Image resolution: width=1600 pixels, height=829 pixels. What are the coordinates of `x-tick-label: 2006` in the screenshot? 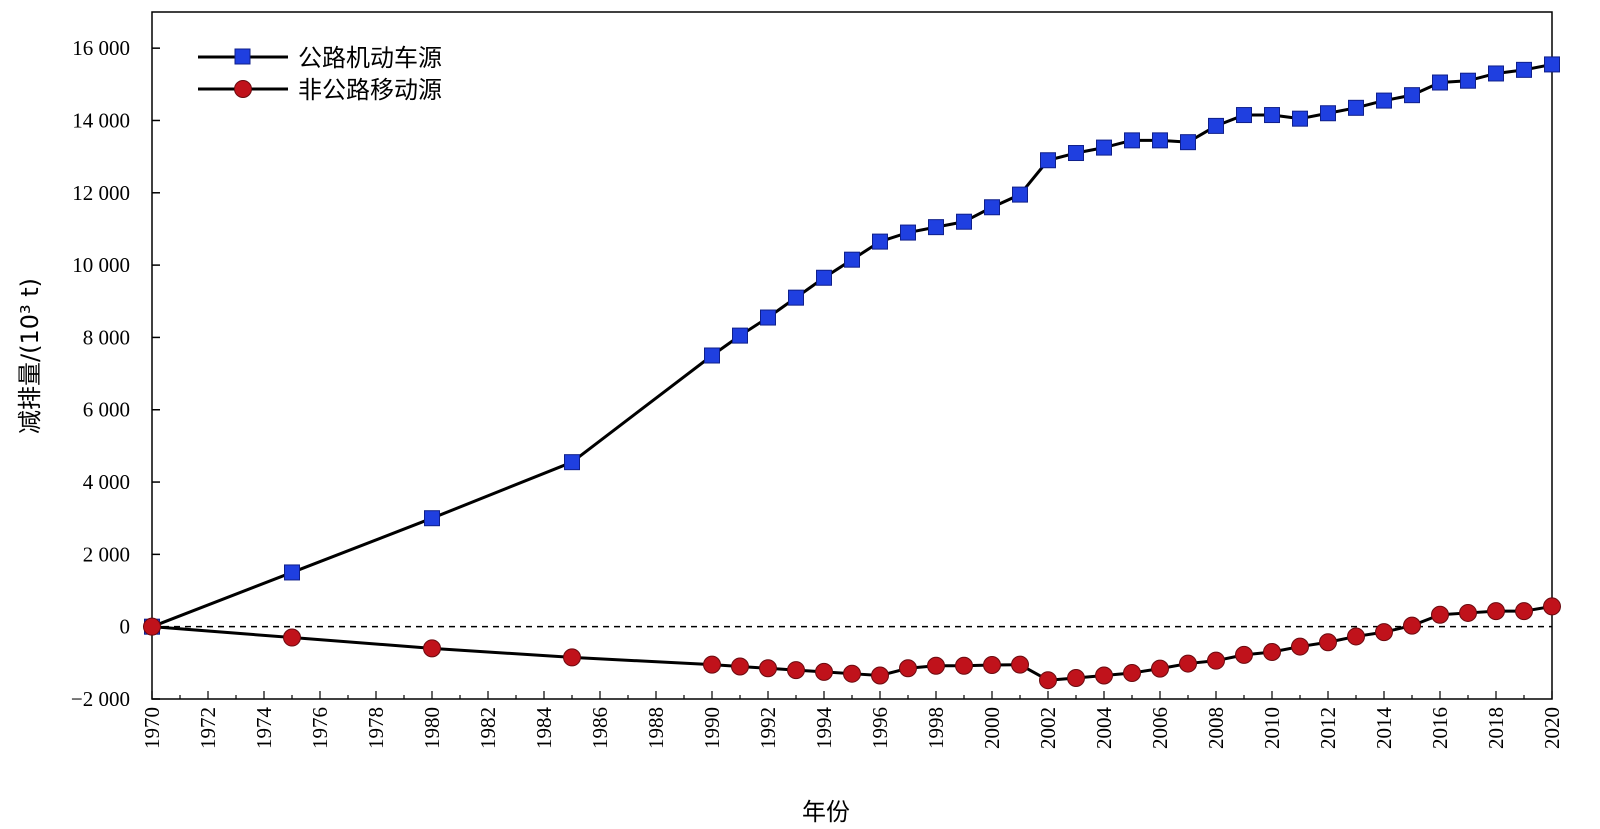 It's located at (1160, 728).